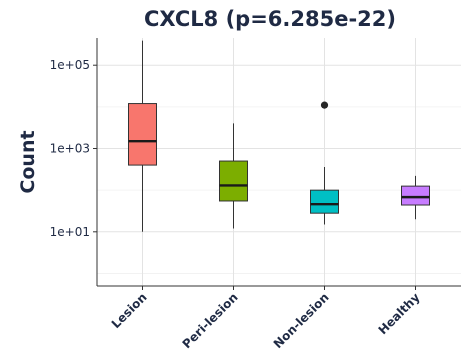 This screenshot has width=464, height=352. What do you see at coordinates (270, 19) in the screenshot?
I see `chart-title: CXCL8 (p=6.285e-22)` at bounding box center [270, 19].